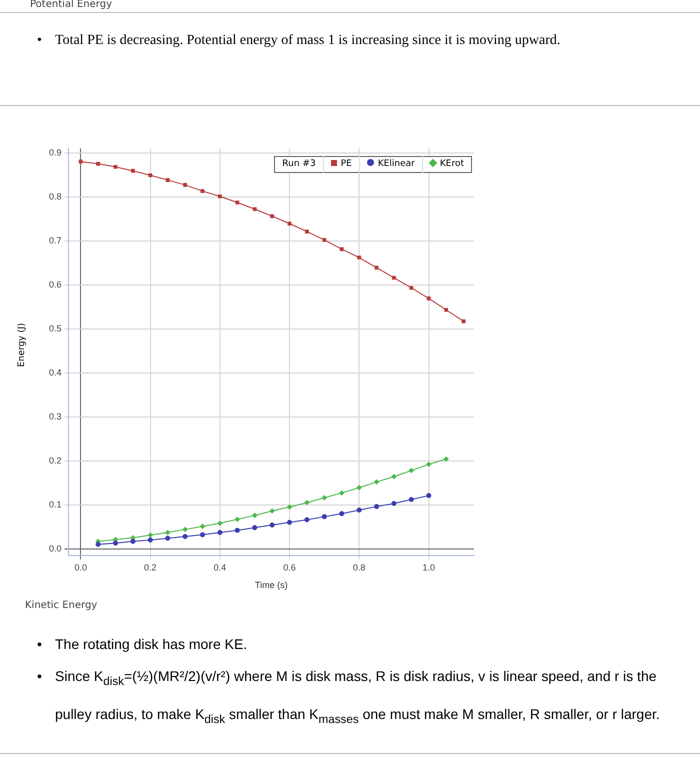 This screenshot has width=700, height=758. Describe the element at coordinates (271, 585) in the screenshot. I see `x-axis-title: Time (s)` at that location.